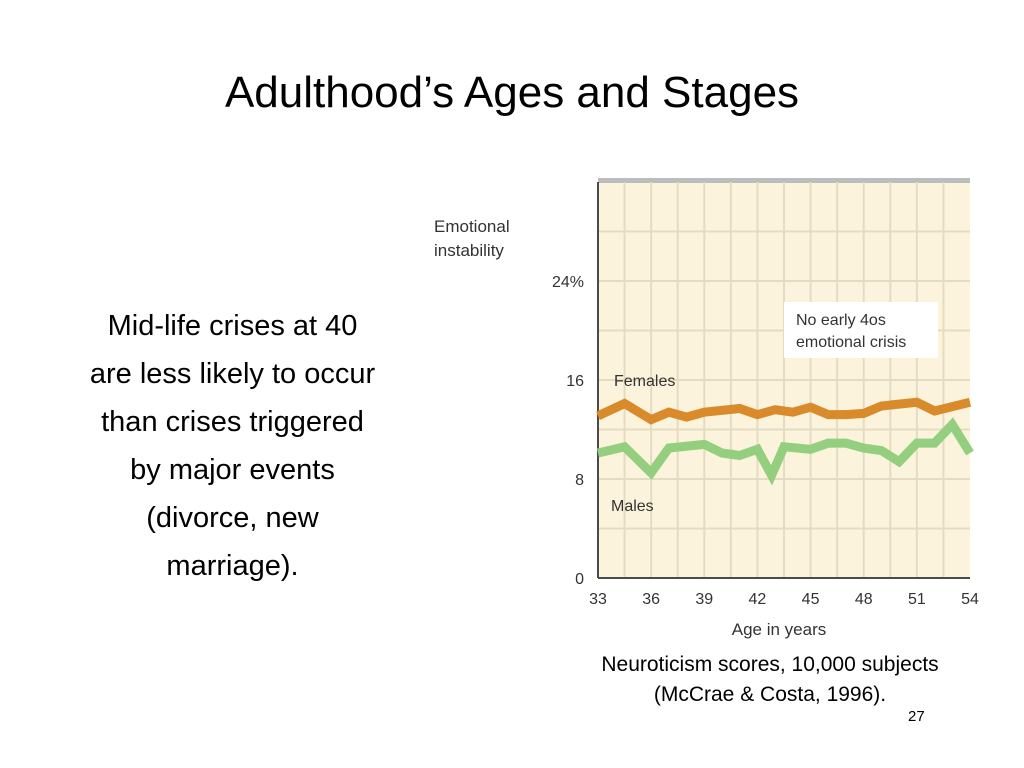  What do you see at coordinates (651, 599) in the screenshot?
I see `x-tick-label: 36` at bounding box center [651, 599].